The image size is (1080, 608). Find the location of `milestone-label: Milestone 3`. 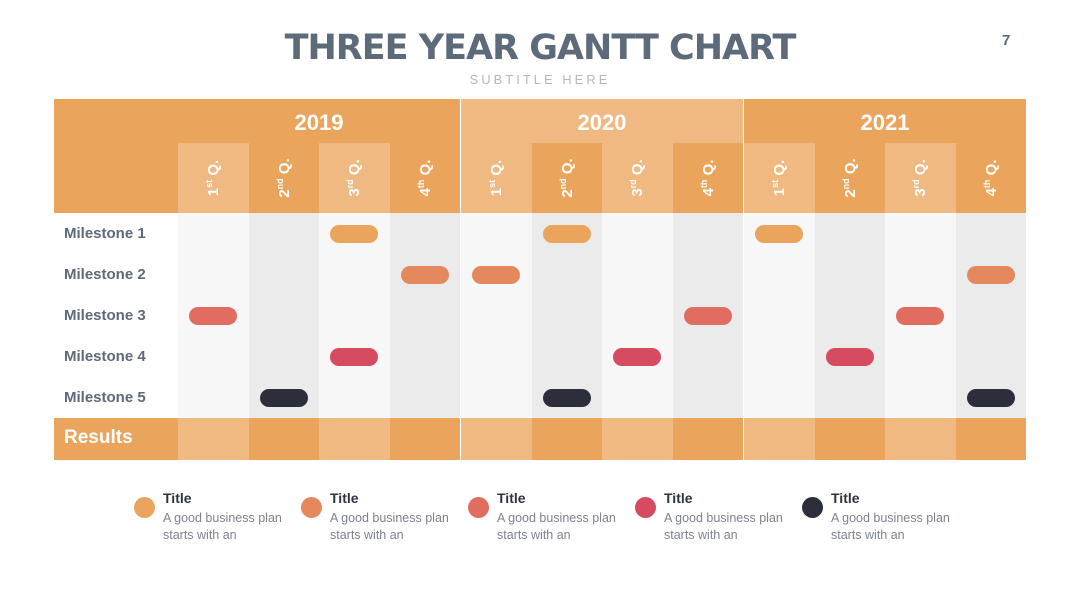

milestone-label: Milestone 3 is located at coordinates (105, 315).